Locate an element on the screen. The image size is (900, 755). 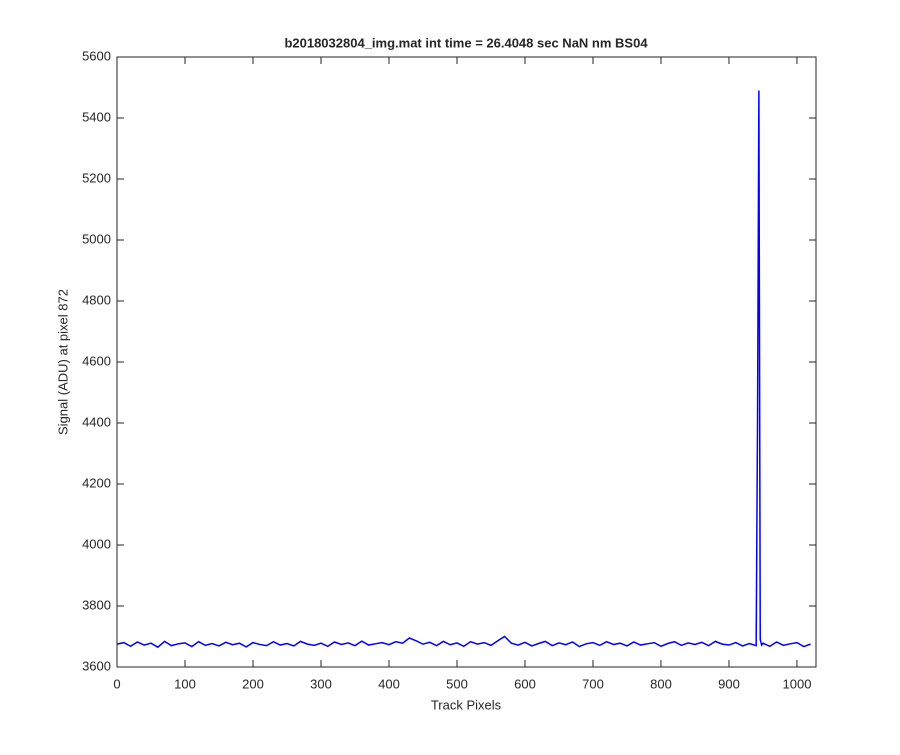
y-tick-label: 4400 is located at coordinates (96, 421).